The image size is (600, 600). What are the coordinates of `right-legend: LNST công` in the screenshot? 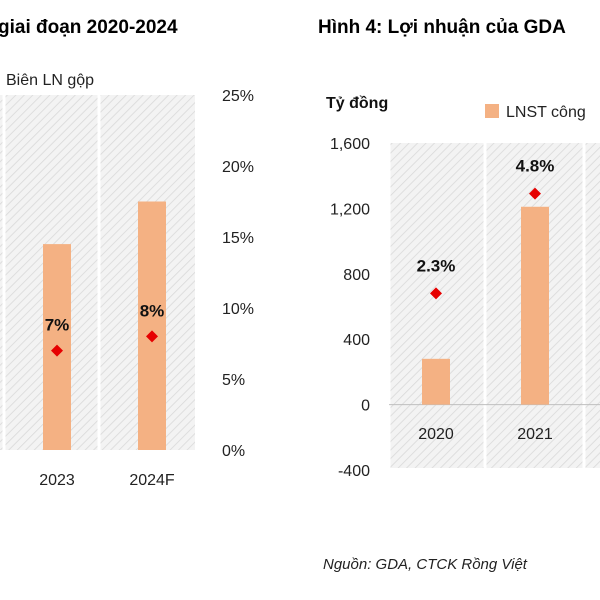 It's located at (535, 112).